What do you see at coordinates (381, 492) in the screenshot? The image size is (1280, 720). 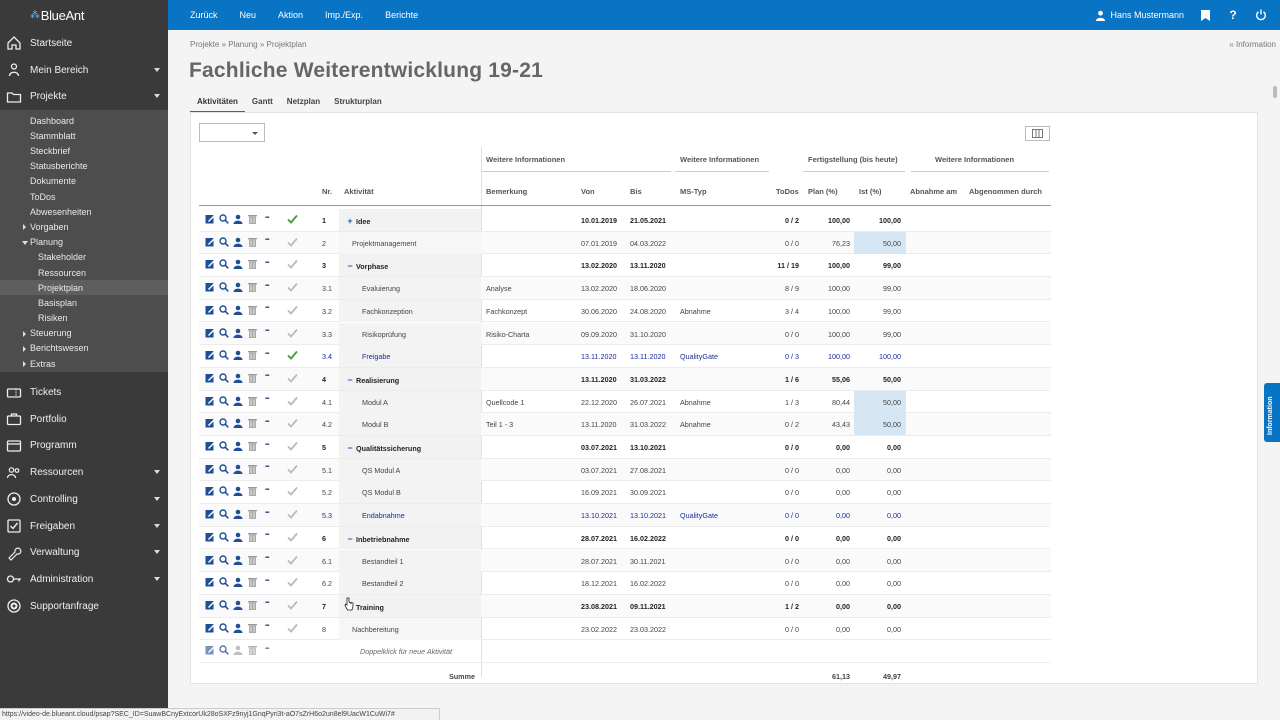 I see `cell-activity: QS Modul B` at bounding box center [381, 492].